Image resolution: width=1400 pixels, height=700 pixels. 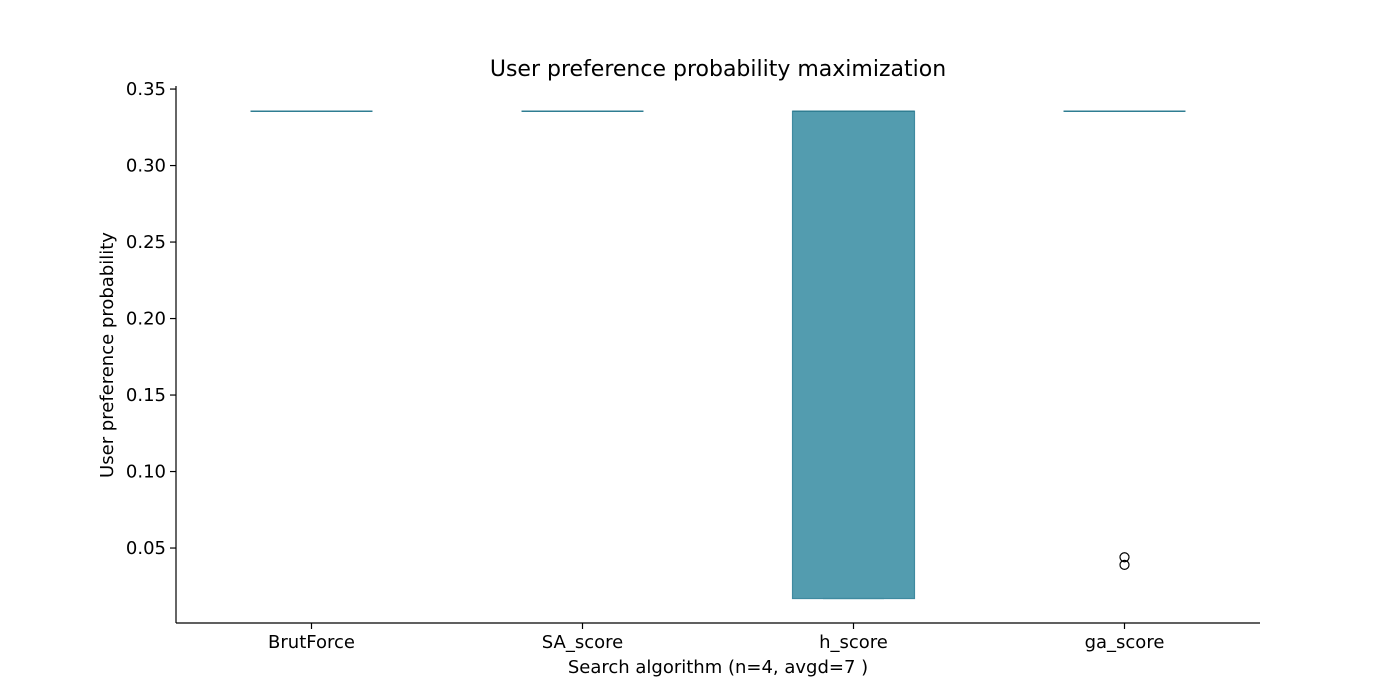 I want to click on fliers-layer, so click(x=1124, y=561).